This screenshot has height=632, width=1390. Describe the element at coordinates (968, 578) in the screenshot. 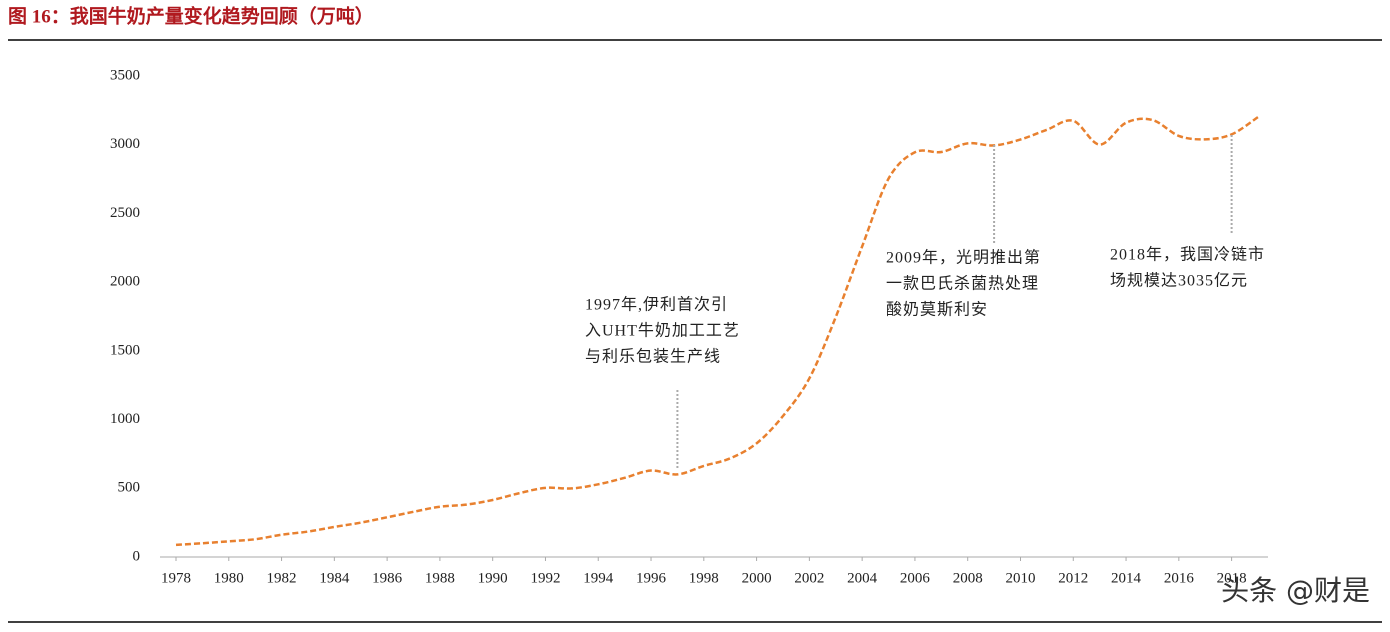

I see `x-tick-label: 2008` at that location.